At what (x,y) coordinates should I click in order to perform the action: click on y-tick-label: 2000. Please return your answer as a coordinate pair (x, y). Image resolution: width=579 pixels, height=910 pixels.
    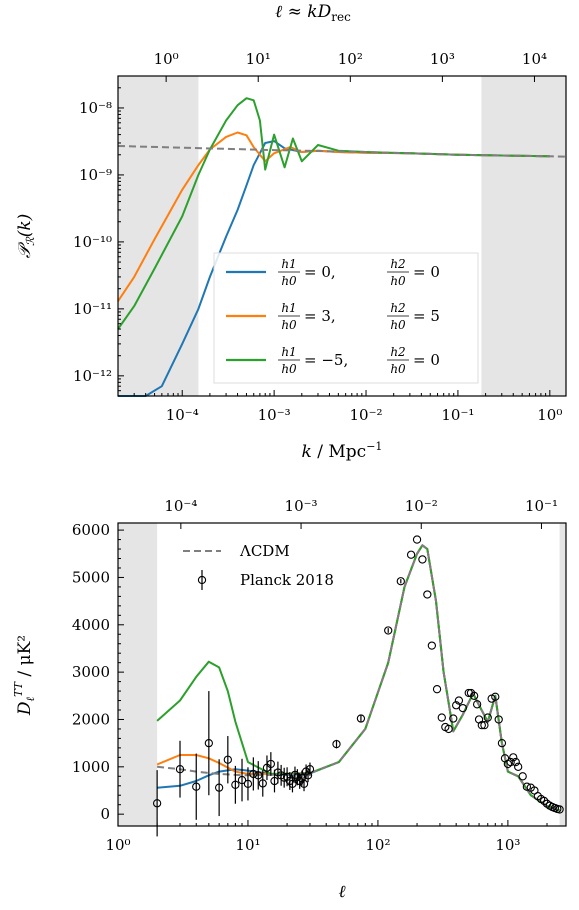
    Looking at the image, I should click on (91, 719).